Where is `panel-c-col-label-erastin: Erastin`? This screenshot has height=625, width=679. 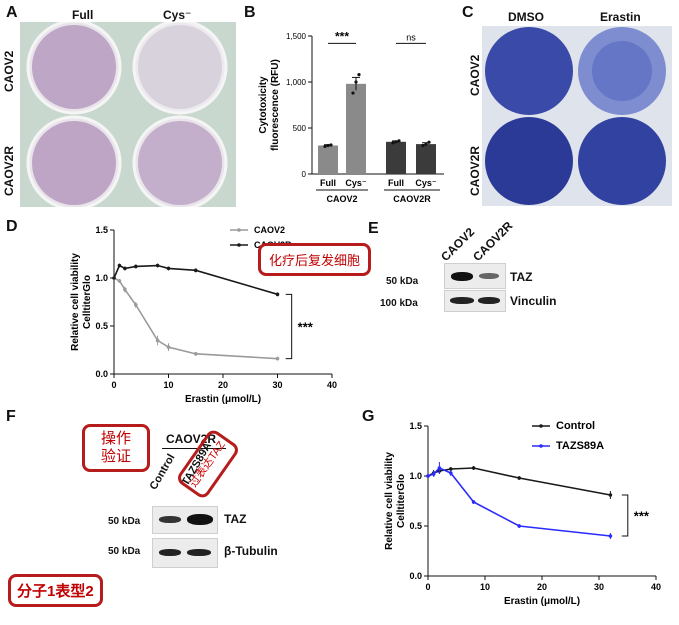
panel-c-col-label-erastin: Erastin is located at coordinates (620, 17).